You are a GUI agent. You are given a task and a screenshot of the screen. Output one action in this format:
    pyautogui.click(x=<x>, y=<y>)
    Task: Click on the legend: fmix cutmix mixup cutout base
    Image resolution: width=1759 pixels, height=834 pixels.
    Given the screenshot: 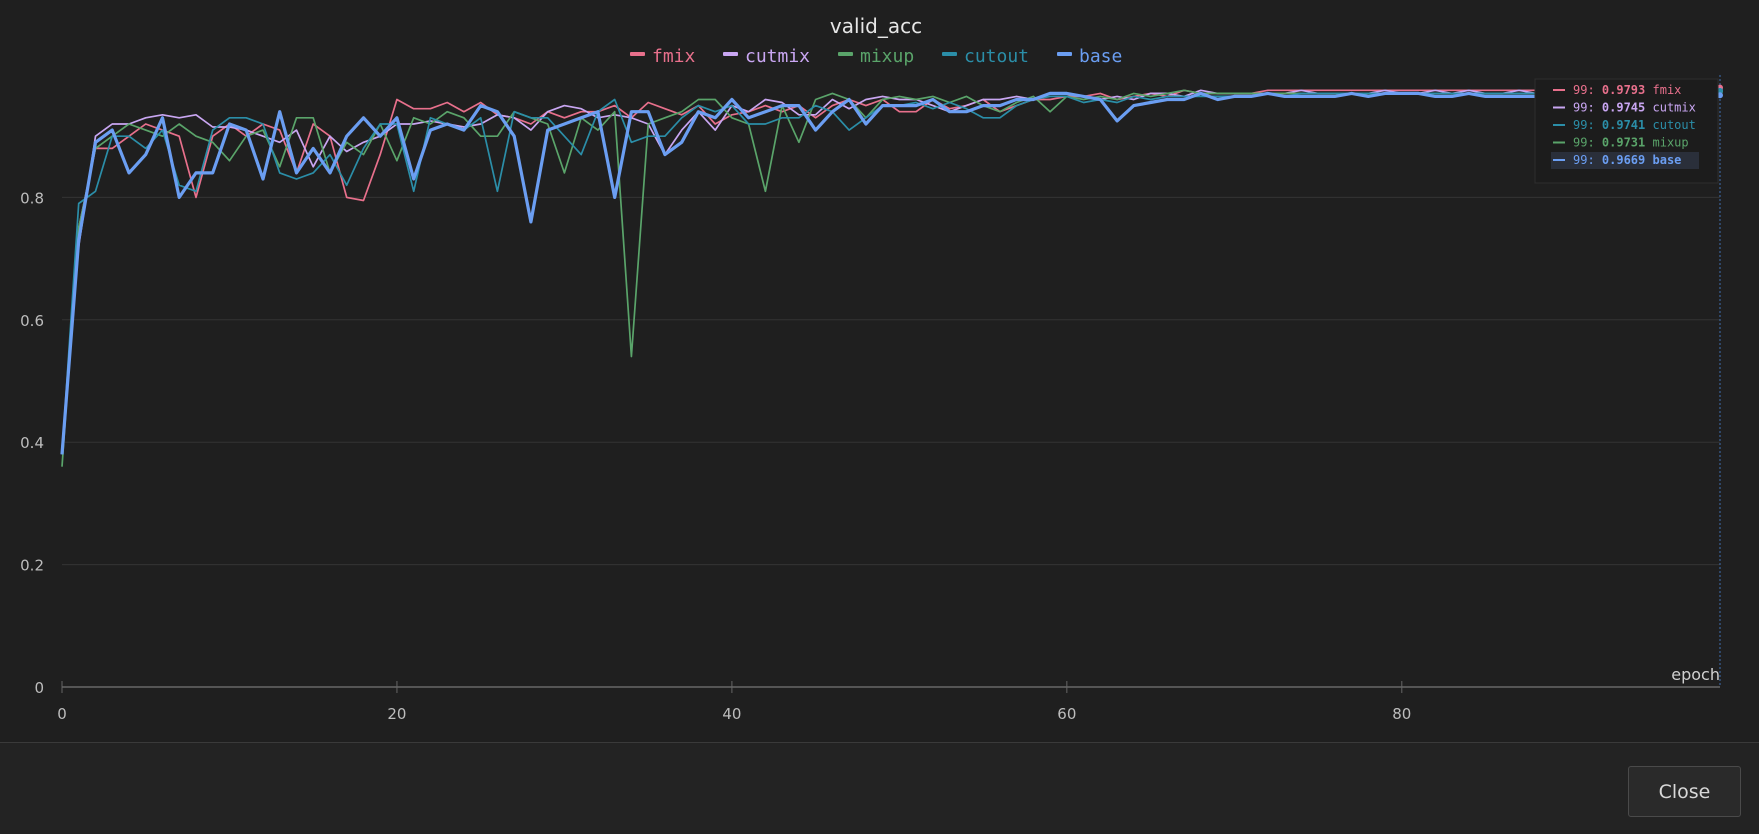 What is the action you would take?
    pyautogui.click(x=876, y=56)
    